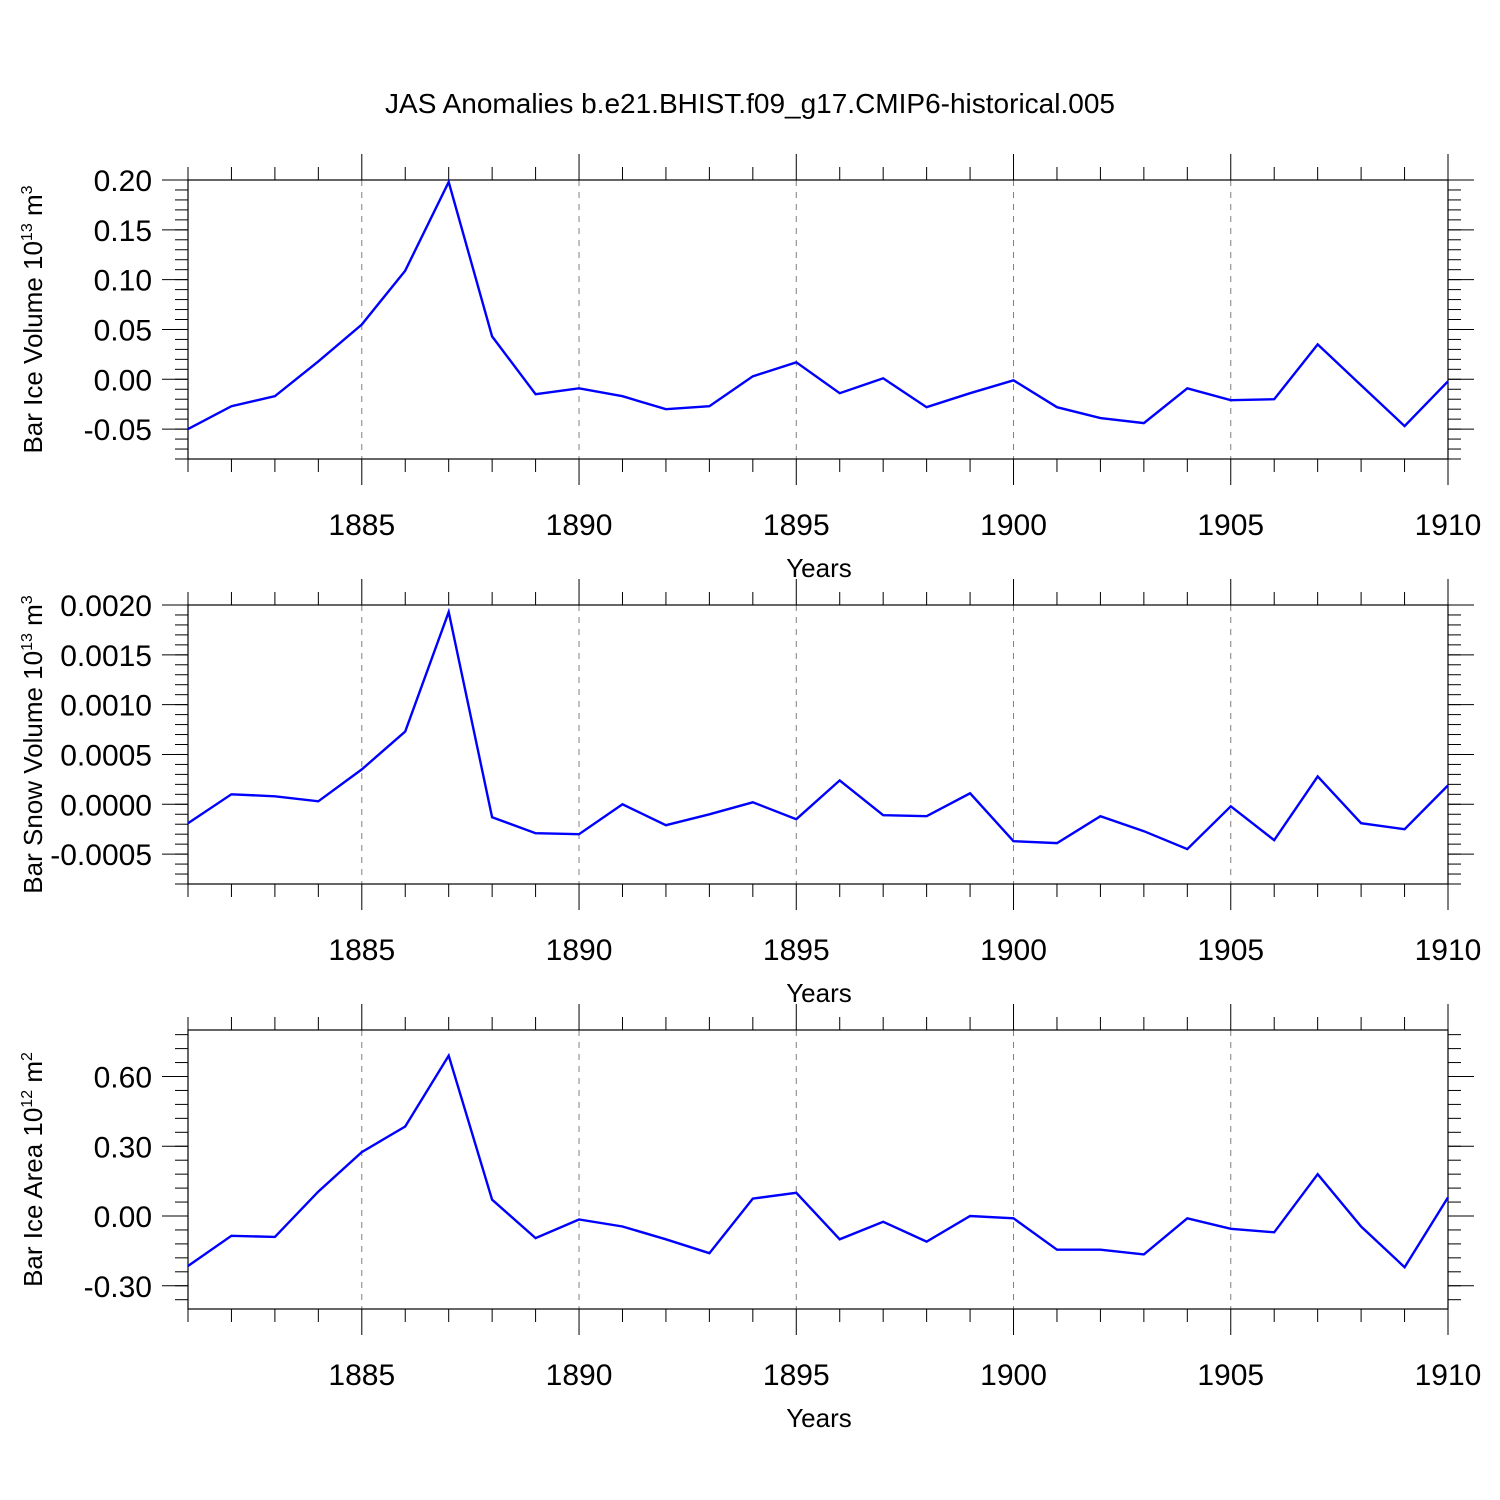 The image size is (1500, 1500). Describe the element at coordinates (106, 706) in the screenshot. I see `y-tick-label: 0.0010` at that location.